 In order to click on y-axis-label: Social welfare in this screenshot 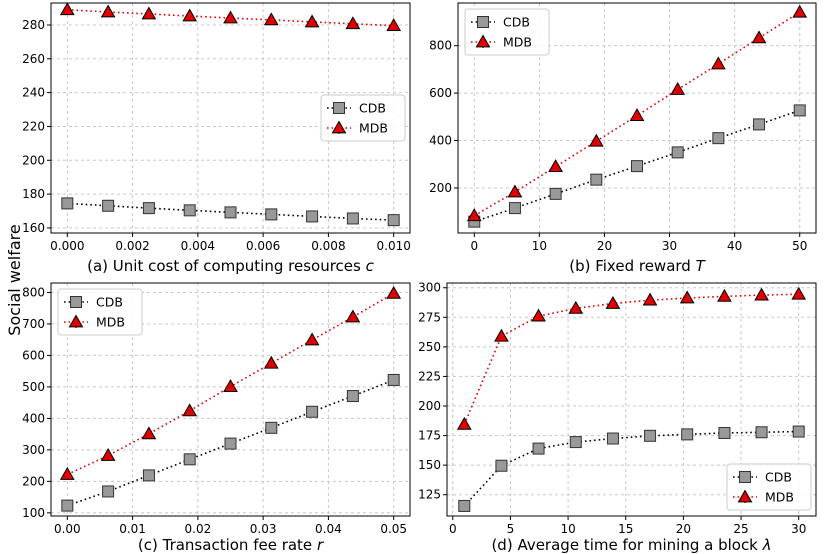, I will do `click(14, 279)`.